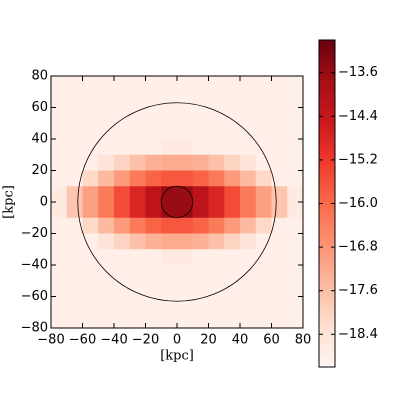 This screenshot has height=407, width=407. What do you see at coordinates (113, 340) in the screenshot?
I see `x-tick-label: −40` at bounding box center [113, 340].